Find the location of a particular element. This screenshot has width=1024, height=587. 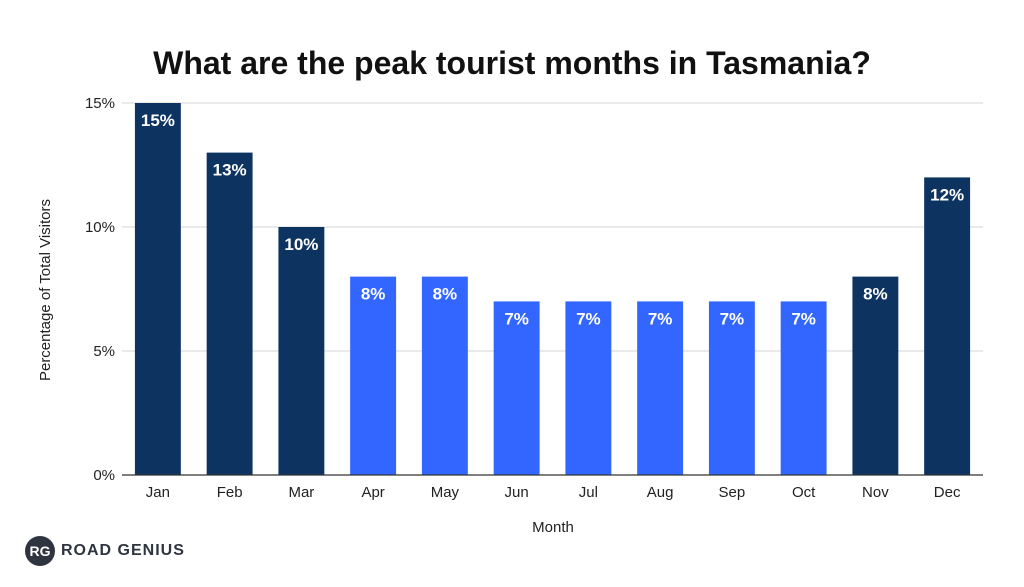

brand-logo: RG ROAD GENIUS is located at coordinates (105, 551).